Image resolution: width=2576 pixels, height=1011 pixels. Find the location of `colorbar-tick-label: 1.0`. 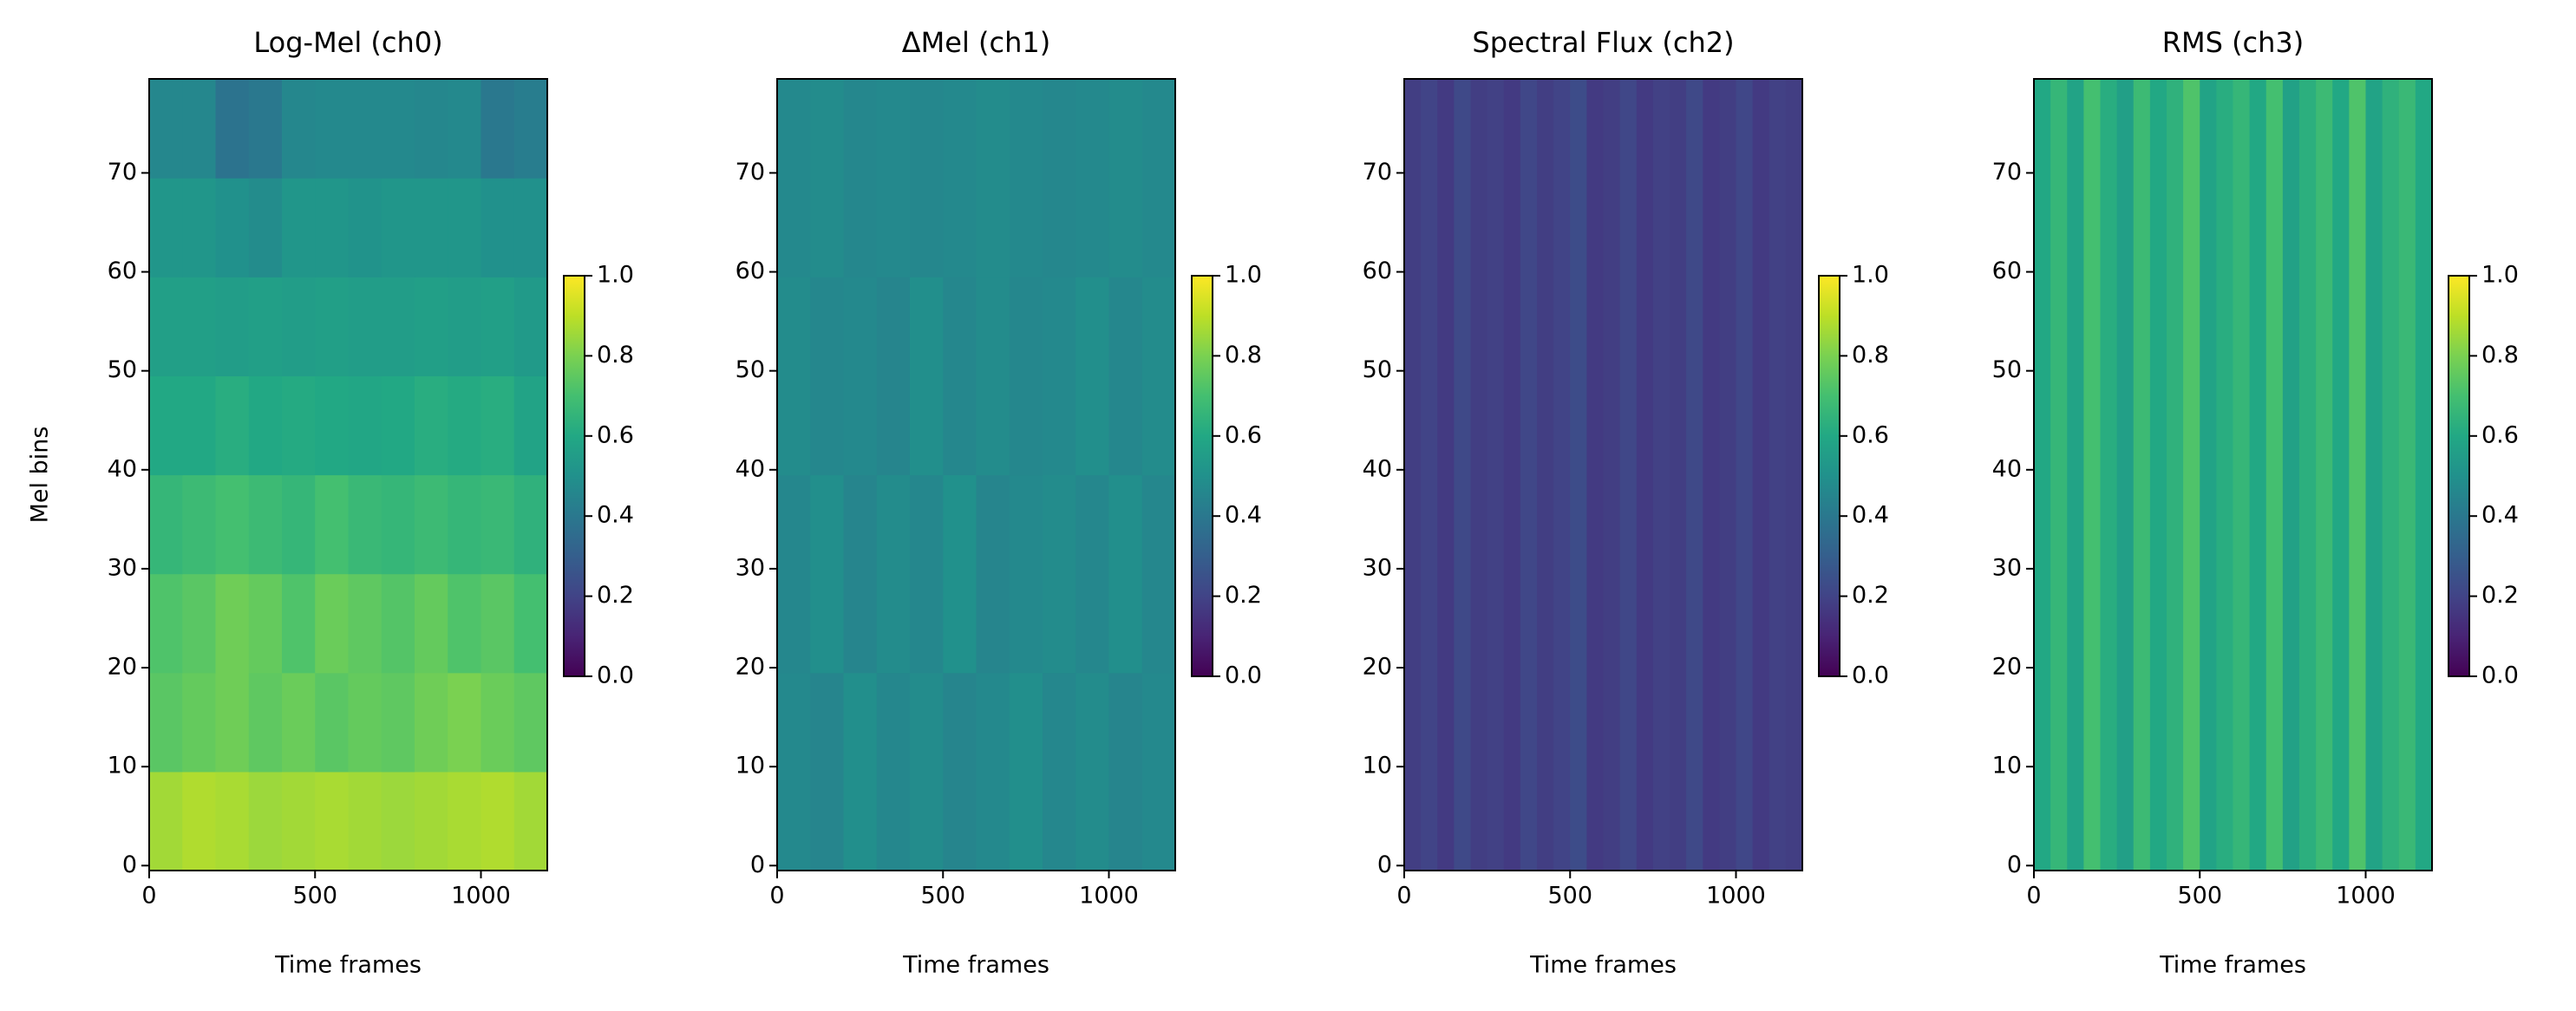

colorbar-tick-label: 1.0 is located at coordinates (615, 275).